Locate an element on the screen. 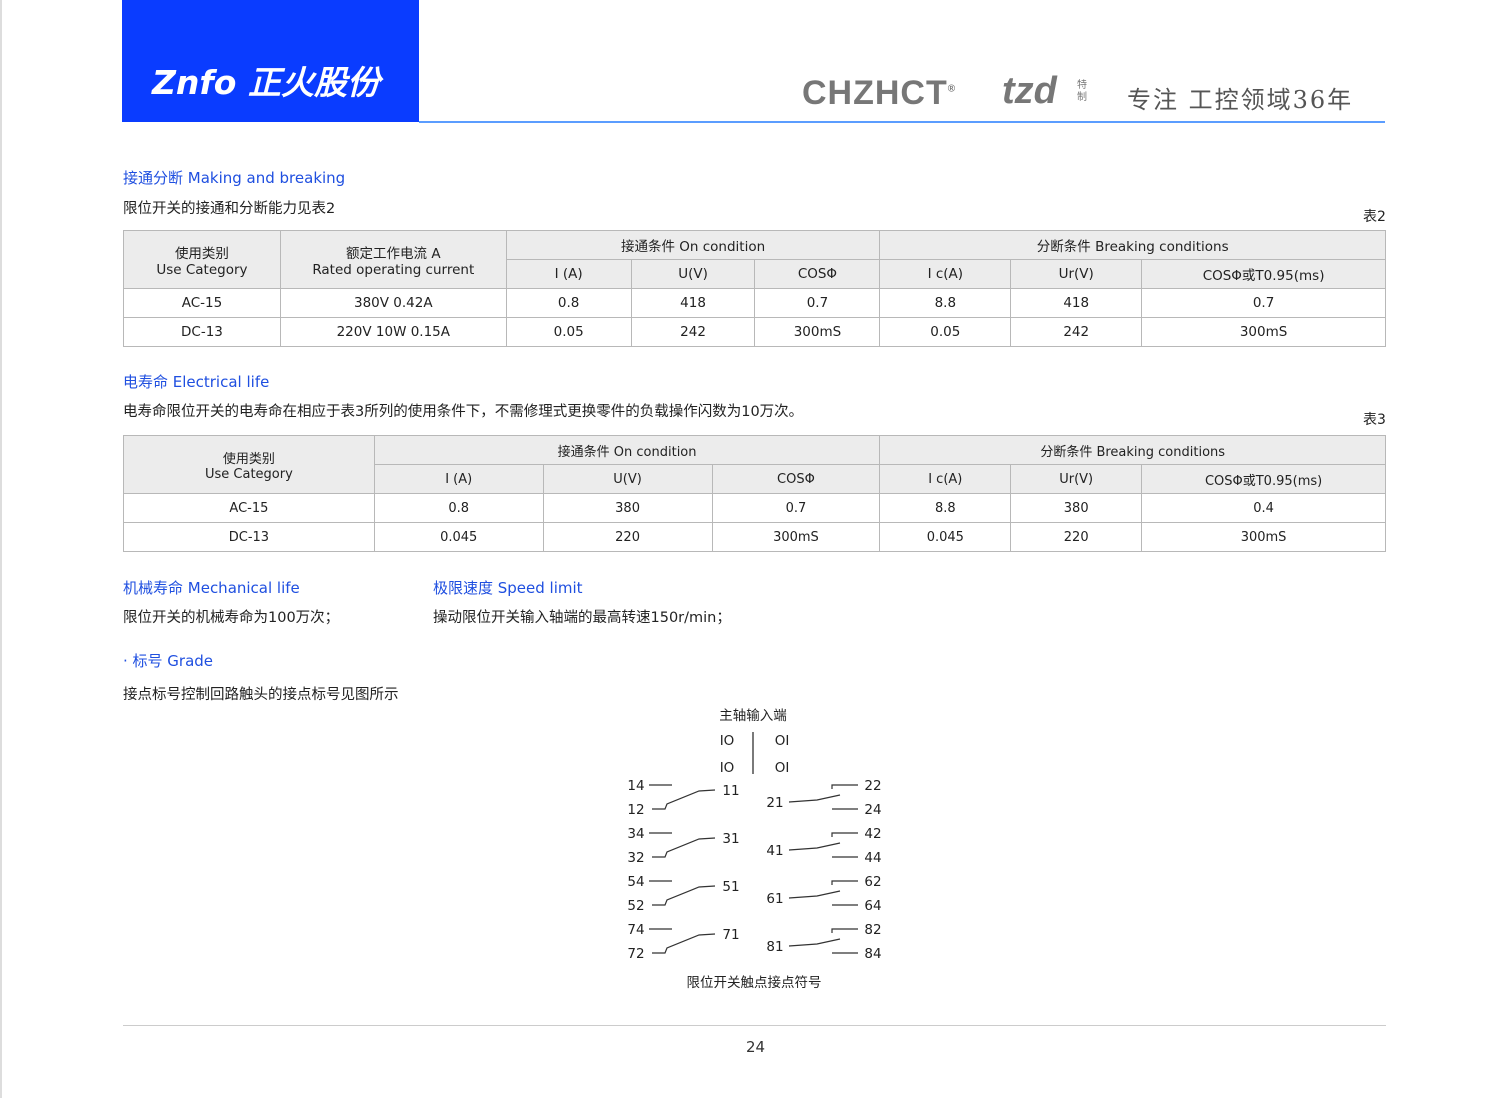 The height and width of the screenshot is (1098, 1500). terminal-label: 31 is located at coordinates (730, 839).